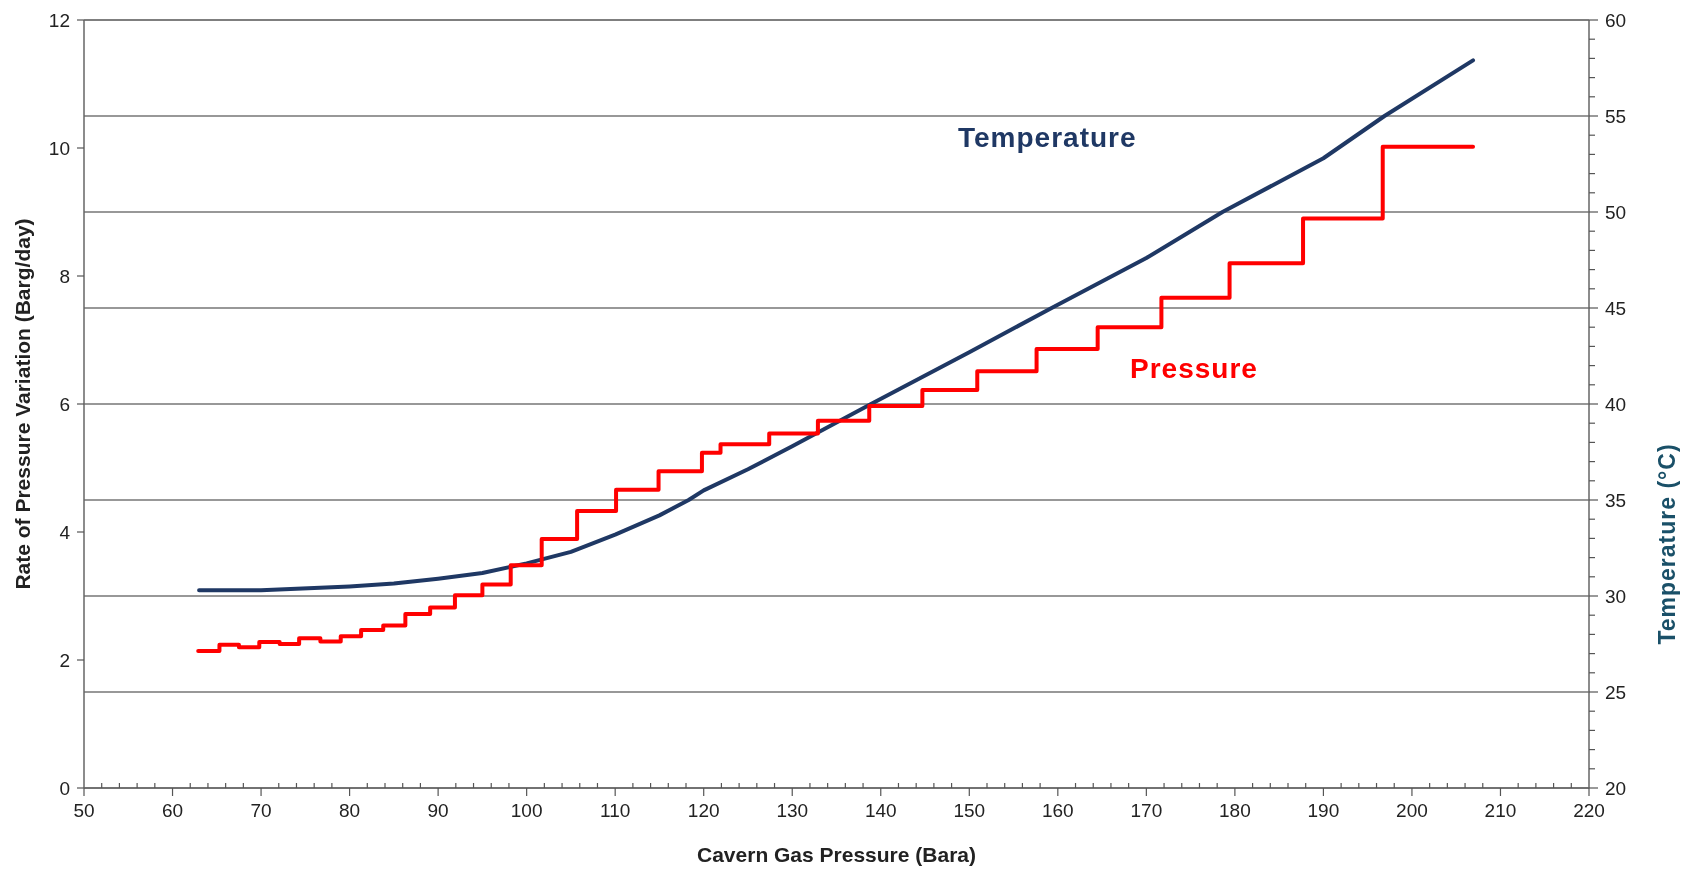 This screenshot has height=878, width=1695. What do you see at coordinates (172, 810) in the screenshot?
I see `x-tick-label: 60` at bounding box center [172, 810].